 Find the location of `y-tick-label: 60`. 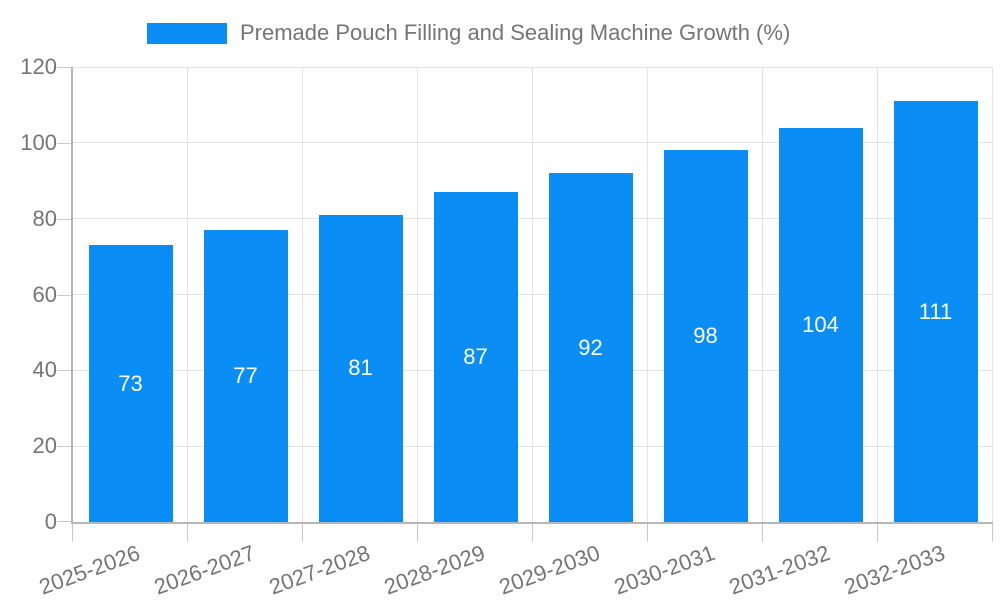

y-tick-label: 60 is located at coordinates (44, 294).